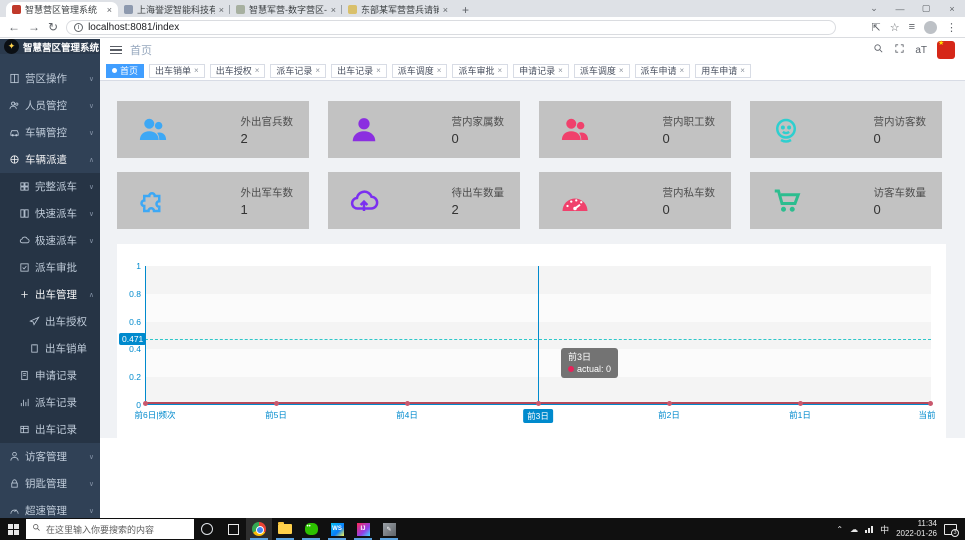  Describe the element at coordinates (34, 27) in the screenshot. I see `forward-icon: →` at that location.